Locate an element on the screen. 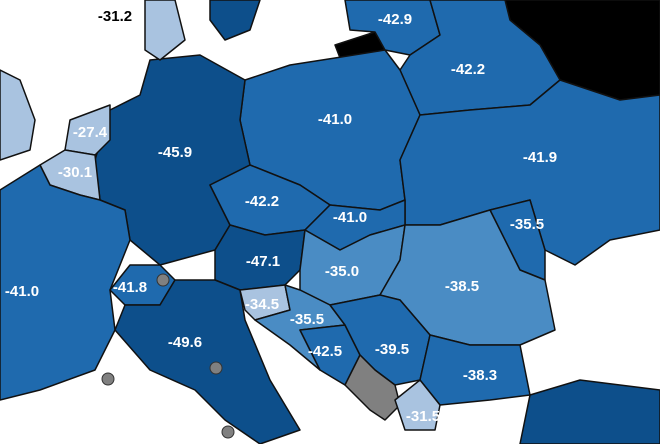  region-label: -42.9 is located at coordinates (395, 19).